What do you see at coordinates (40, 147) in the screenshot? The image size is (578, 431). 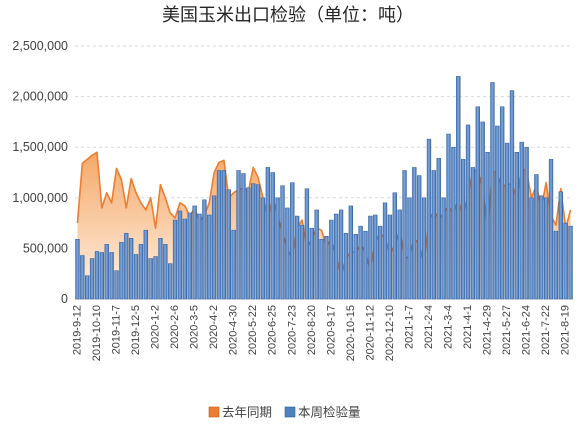 I see `y-tick-label-3: 1,500,000` at bounding box center [40, 147].